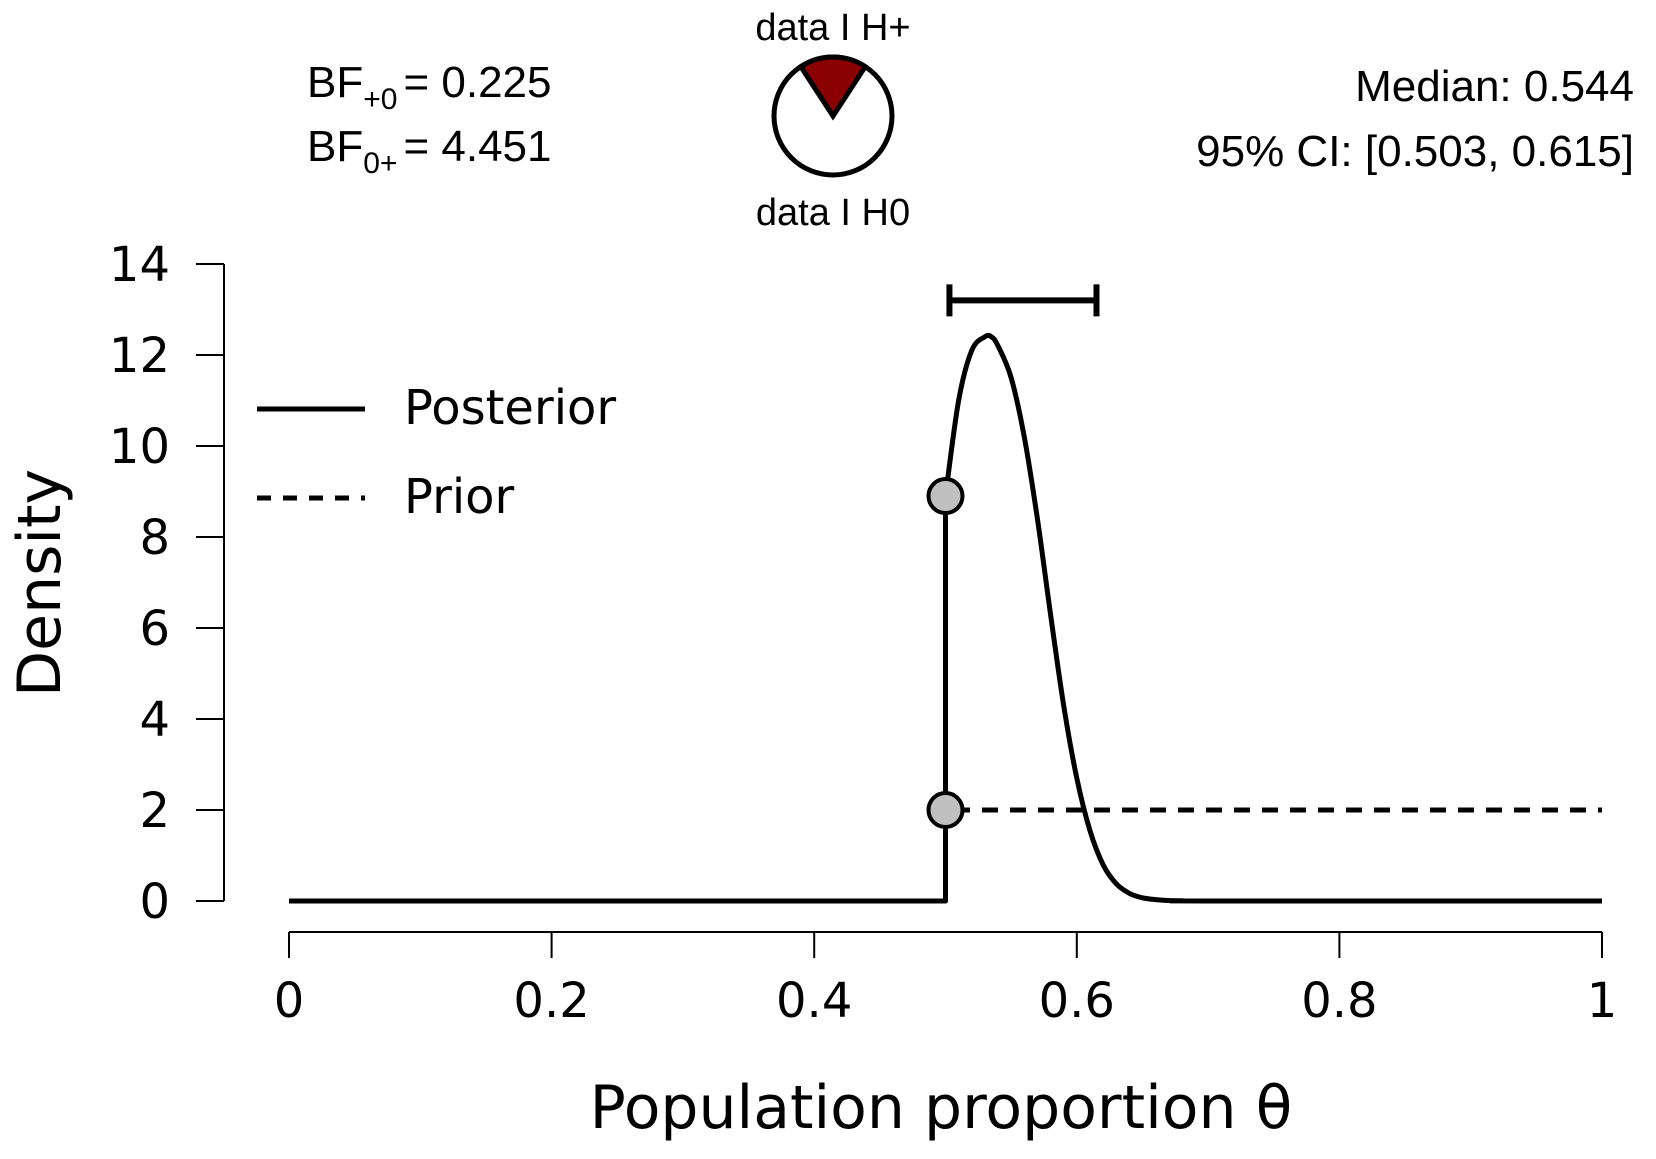 The image size is (1656, 1159). Describe the element at coordinates (139, 265) in the screenshot. I see `y-tick-label: 14` at that location.